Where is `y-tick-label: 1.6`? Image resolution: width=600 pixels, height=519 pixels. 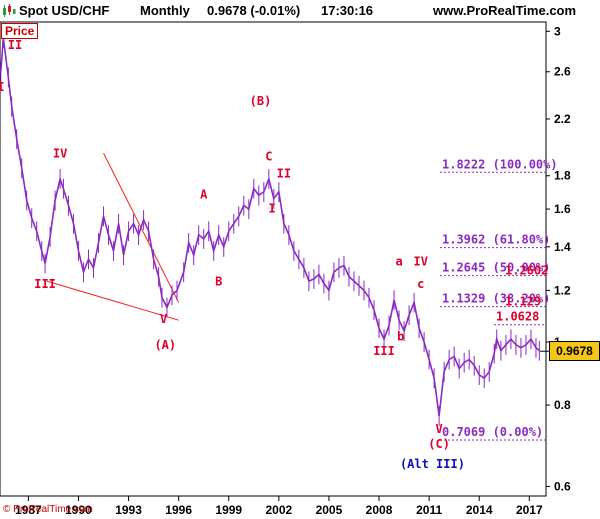 y-tick-label: 1.6 is located at coordinates (562, 209).